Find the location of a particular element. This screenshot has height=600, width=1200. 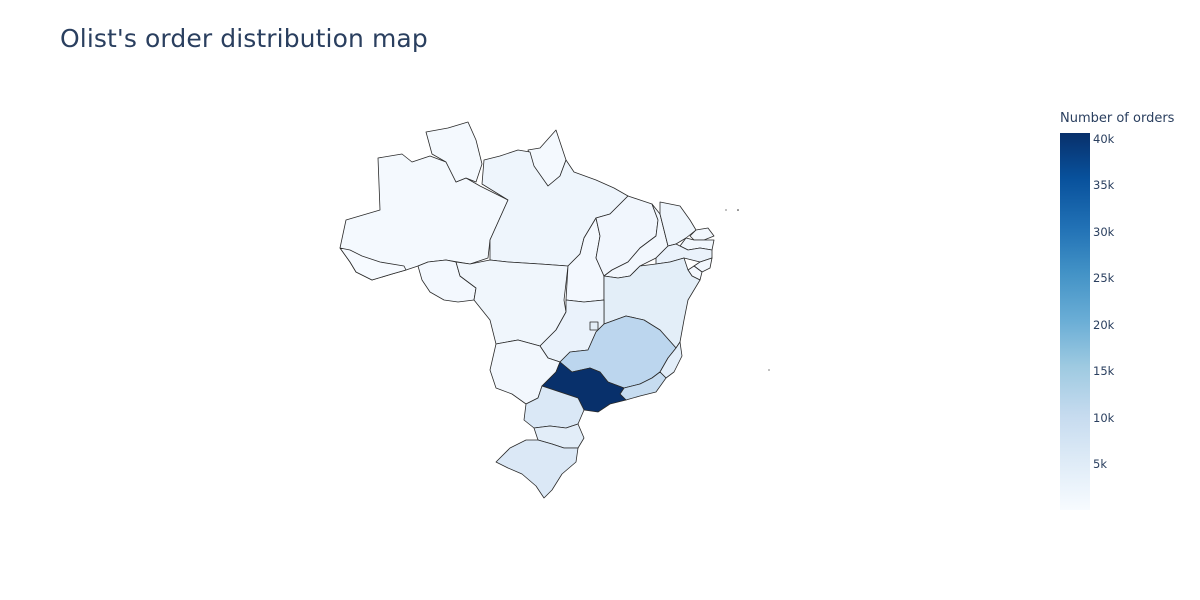

state-mt is located at coordinates (512, 303).